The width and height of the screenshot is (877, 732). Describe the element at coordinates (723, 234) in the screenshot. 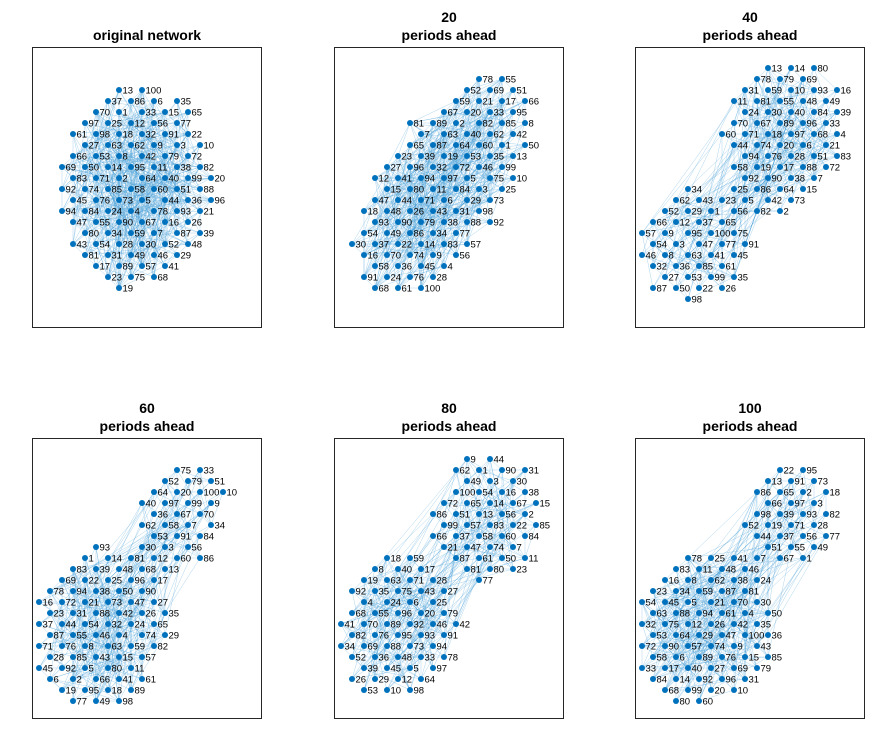

I see `node-label: 100` at that location.